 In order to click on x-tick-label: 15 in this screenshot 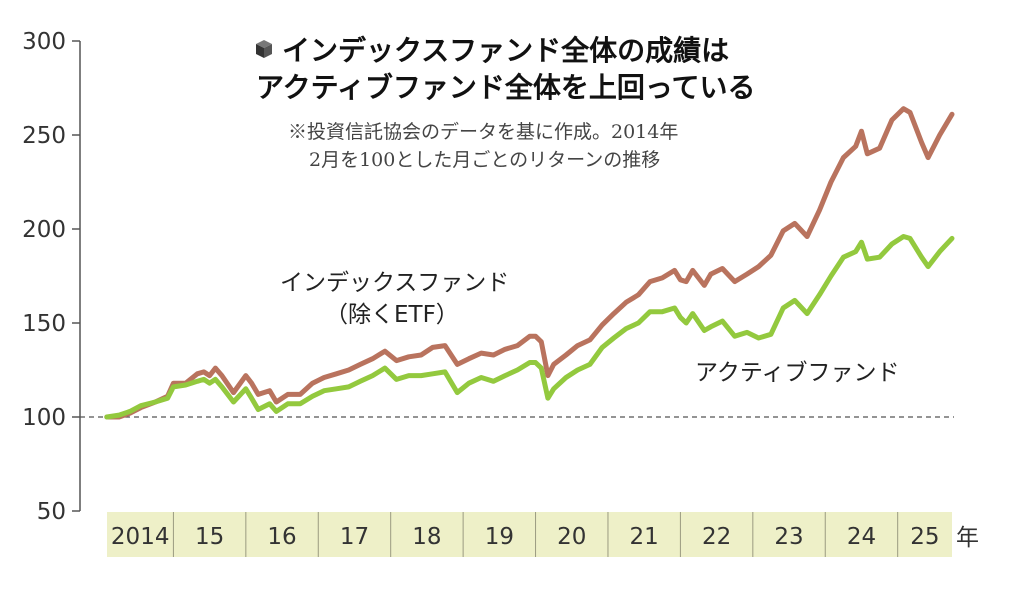, I will do `click(209, 537)`.